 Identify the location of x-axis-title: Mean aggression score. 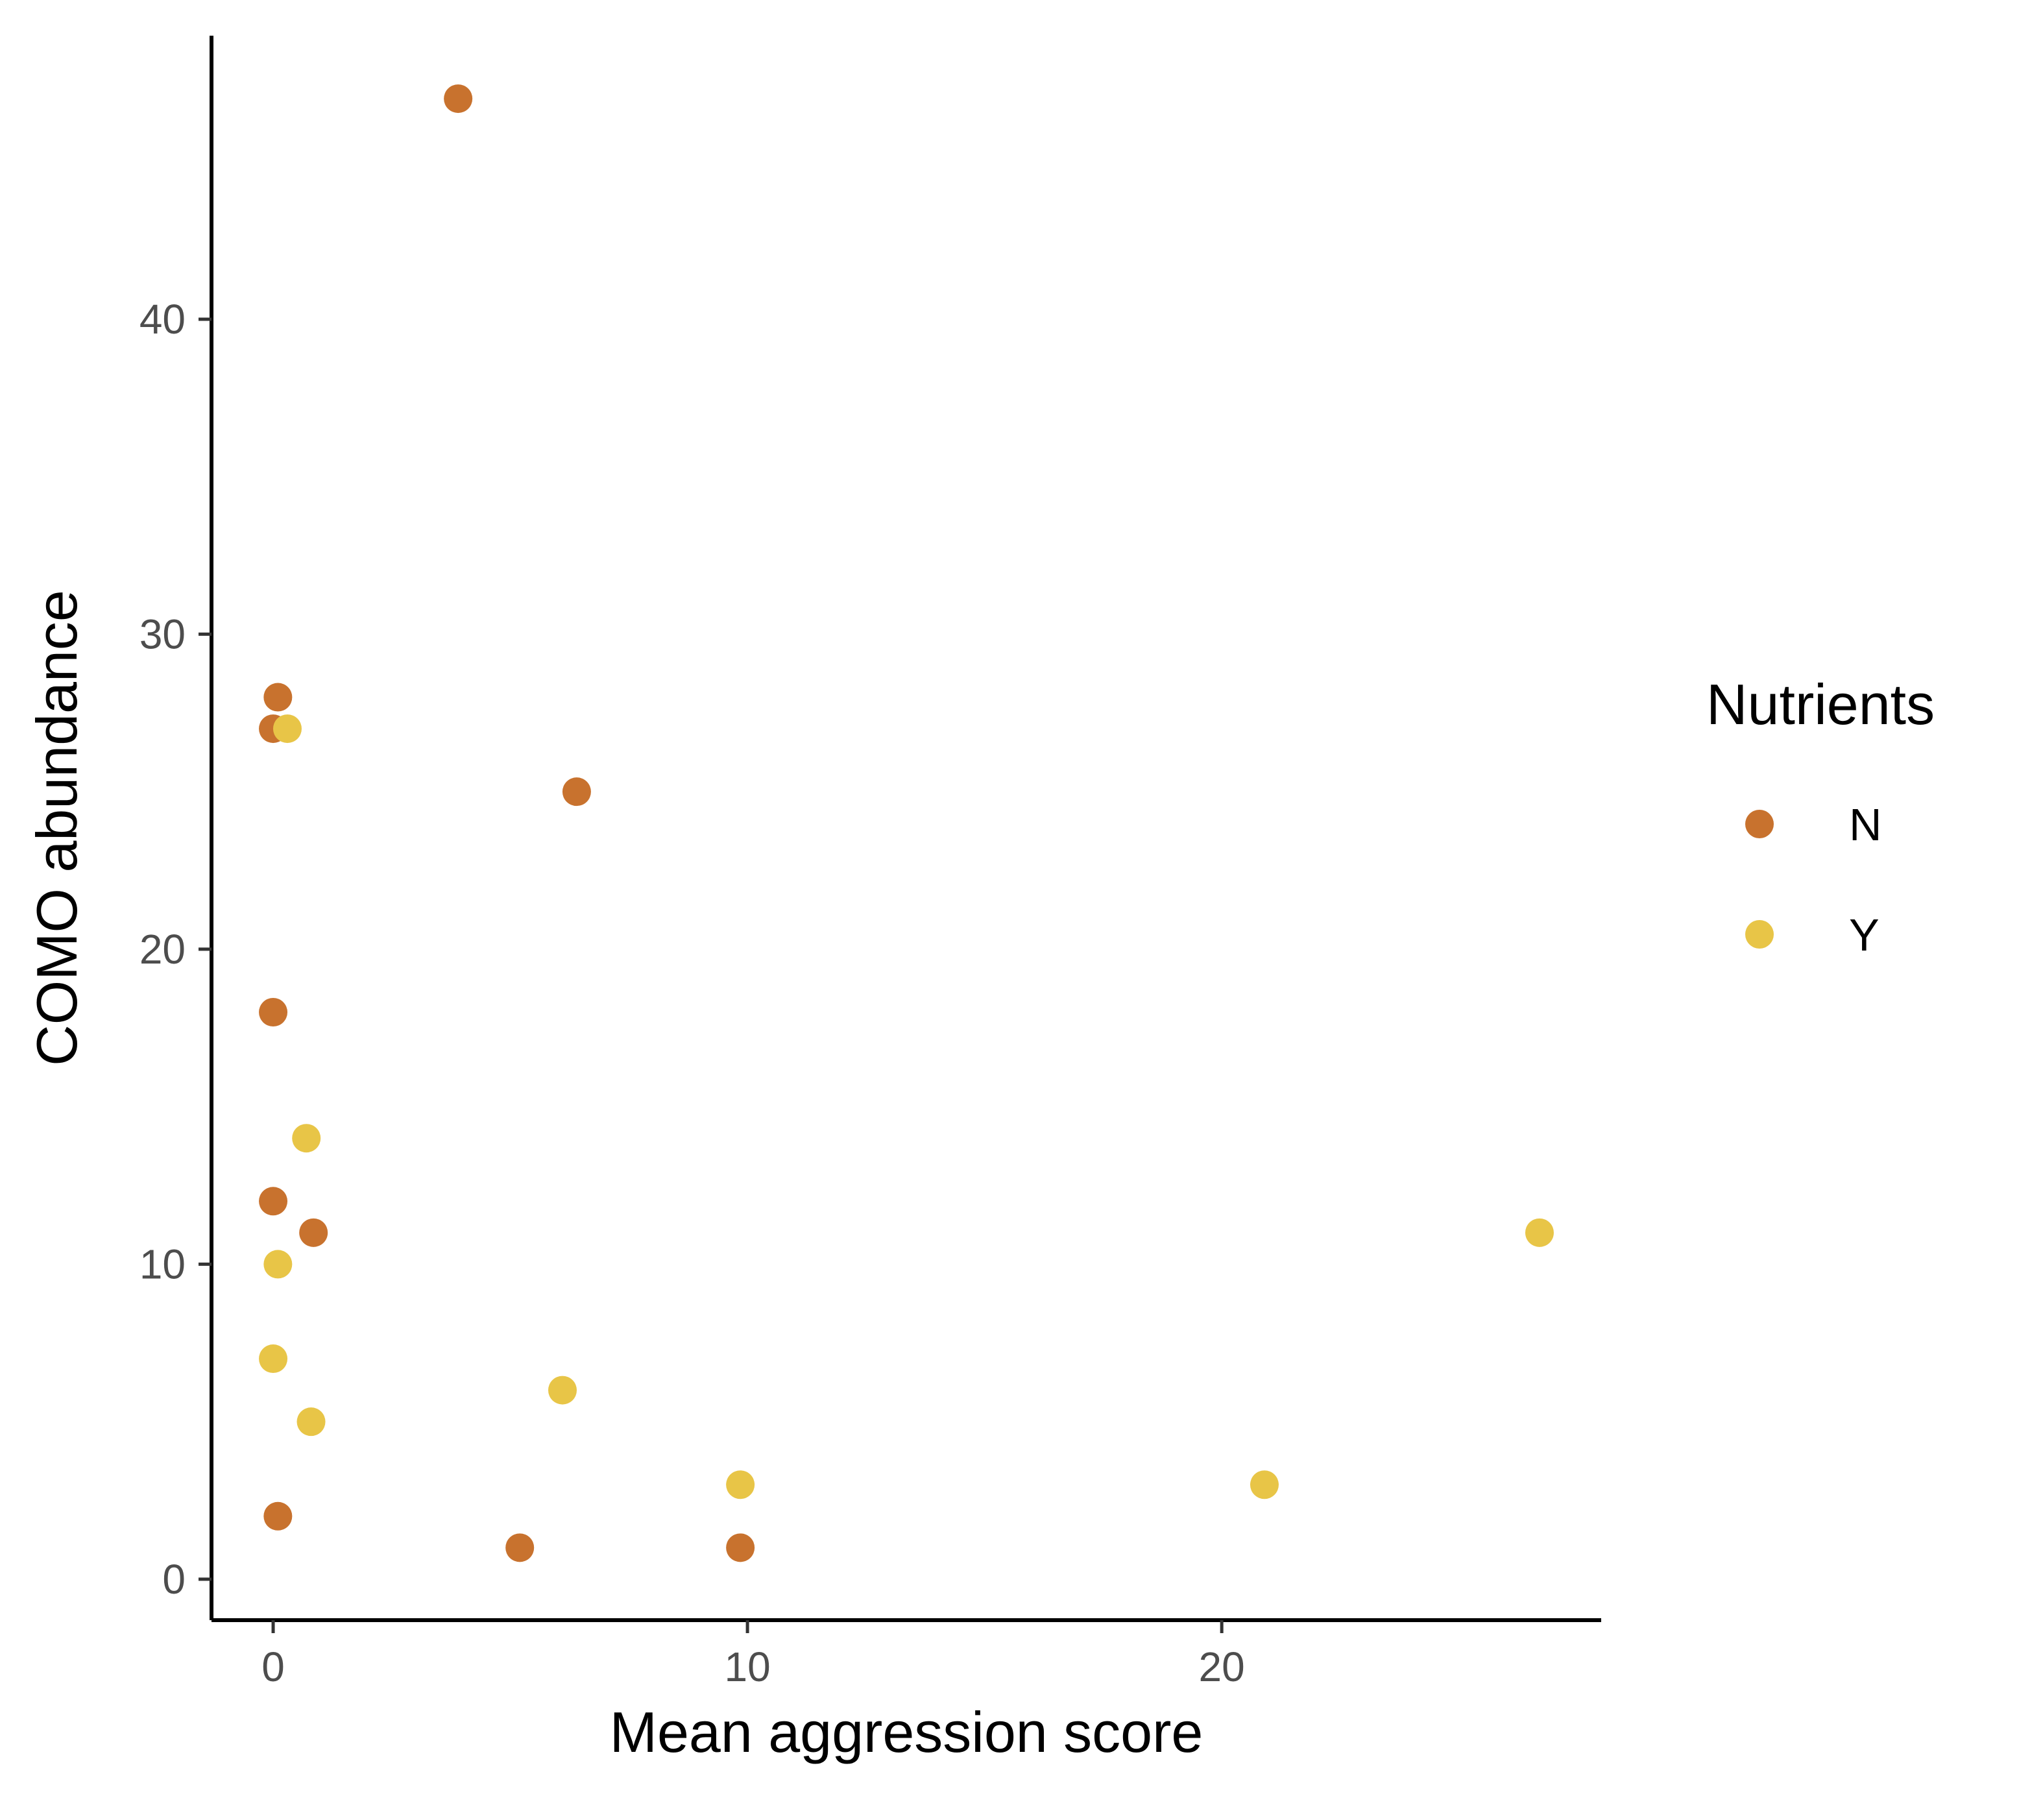
(907, 1732).